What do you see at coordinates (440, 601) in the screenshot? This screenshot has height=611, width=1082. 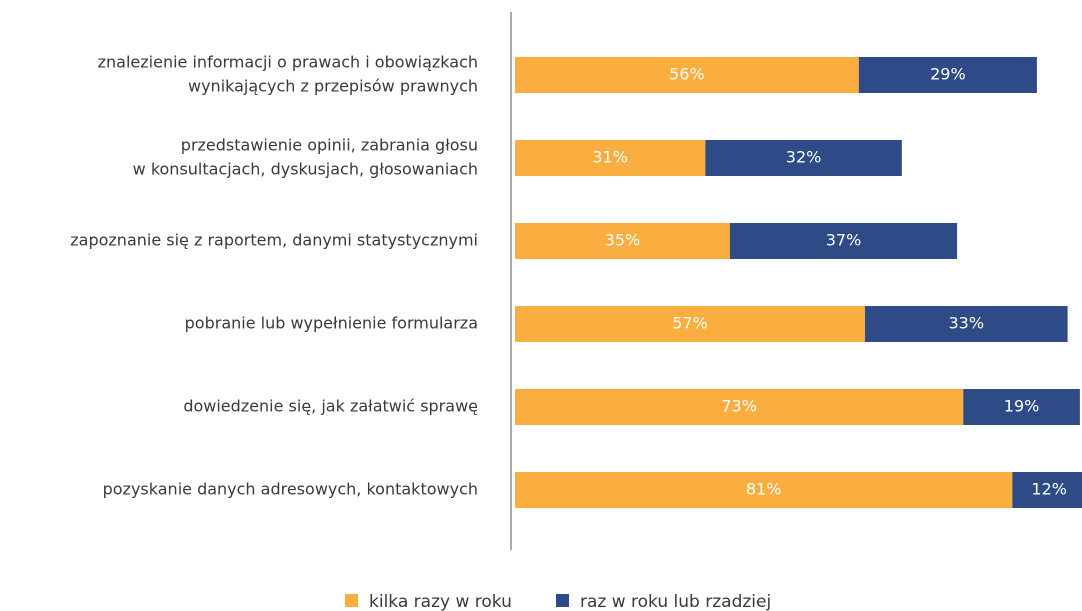 I see `legend-label: kilka razy w roku` at bounding box center [440, 601].